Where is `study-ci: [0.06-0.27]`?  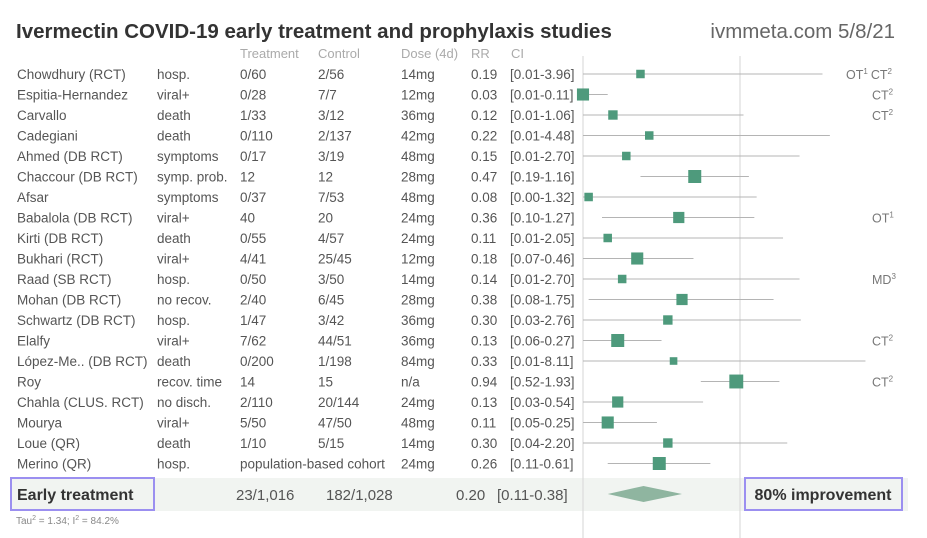 study-ci: [0.06-0.27] is located at coordinates (542, 341).